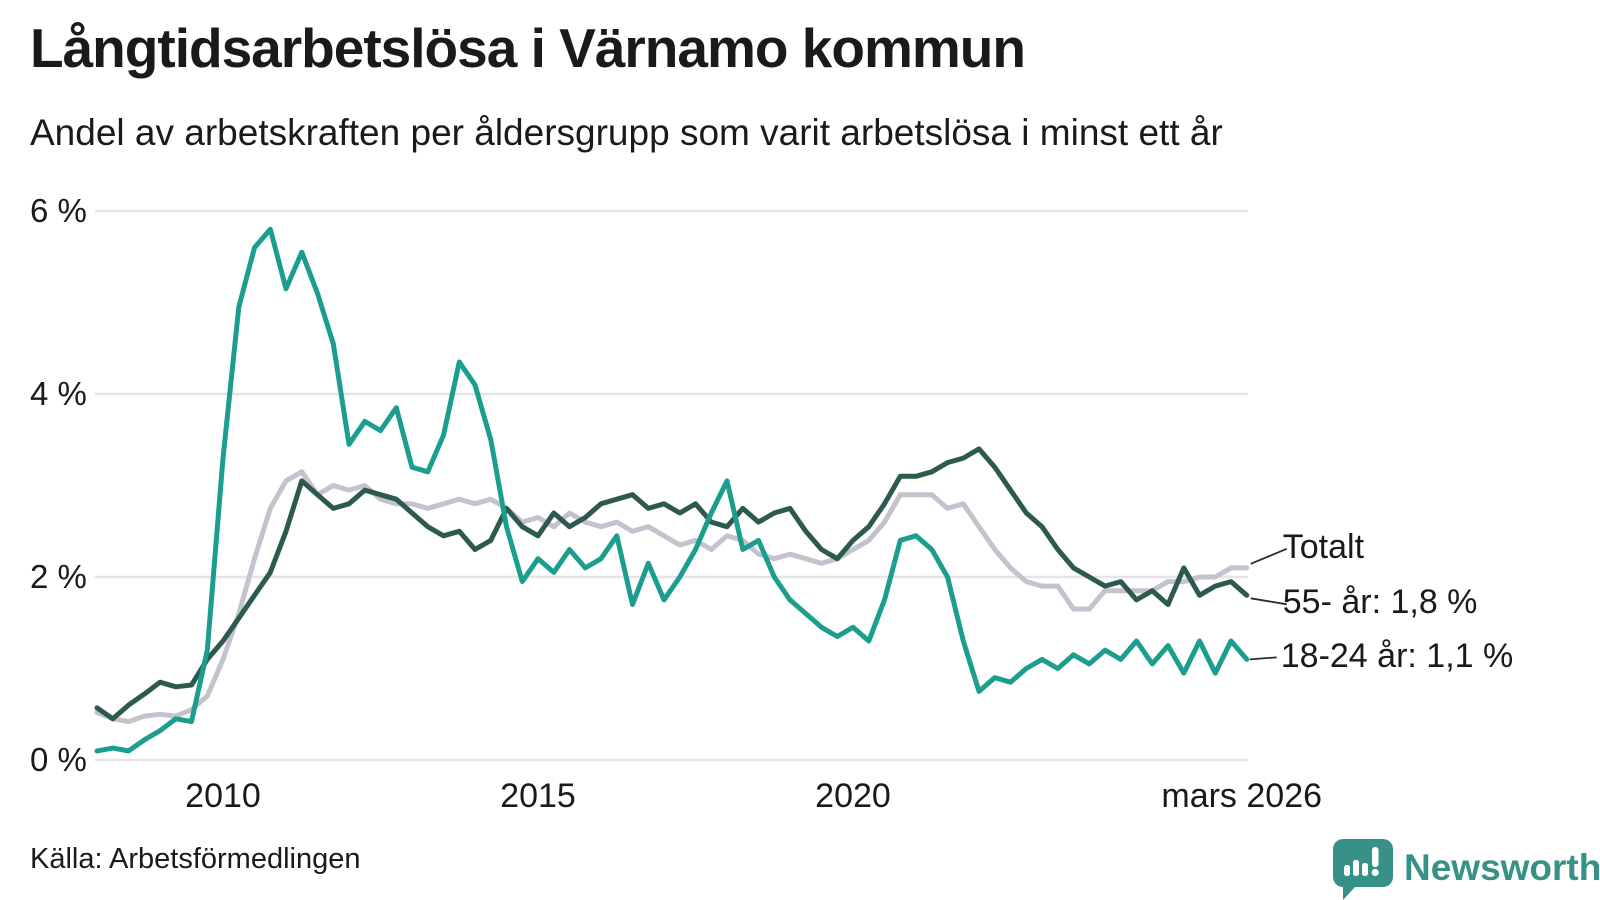 This screenshot has height=900, width=1600. I want to click on annotation-connector-totalt, so click(1269, 556).